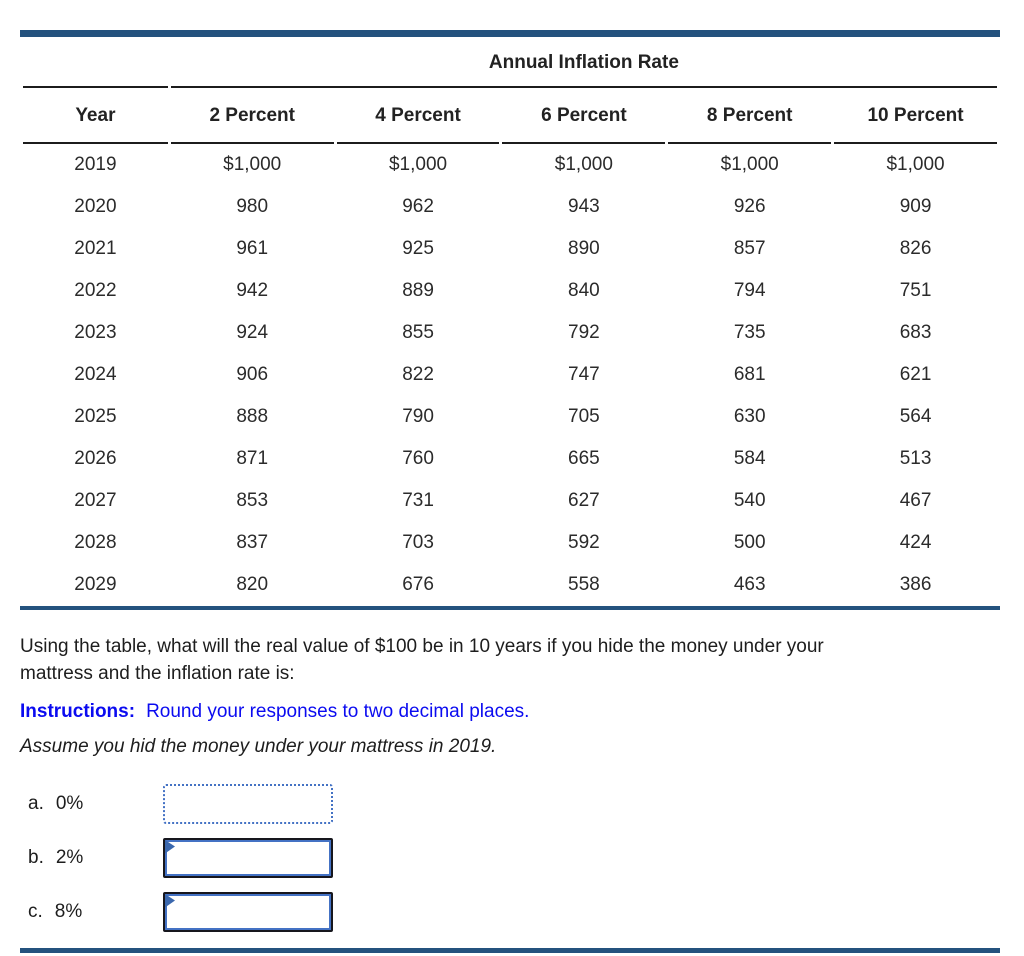  What do you see at coordinates (252, 248) in the screenshot?
I see `value-cell: 961` at bounding box center [252, 248].